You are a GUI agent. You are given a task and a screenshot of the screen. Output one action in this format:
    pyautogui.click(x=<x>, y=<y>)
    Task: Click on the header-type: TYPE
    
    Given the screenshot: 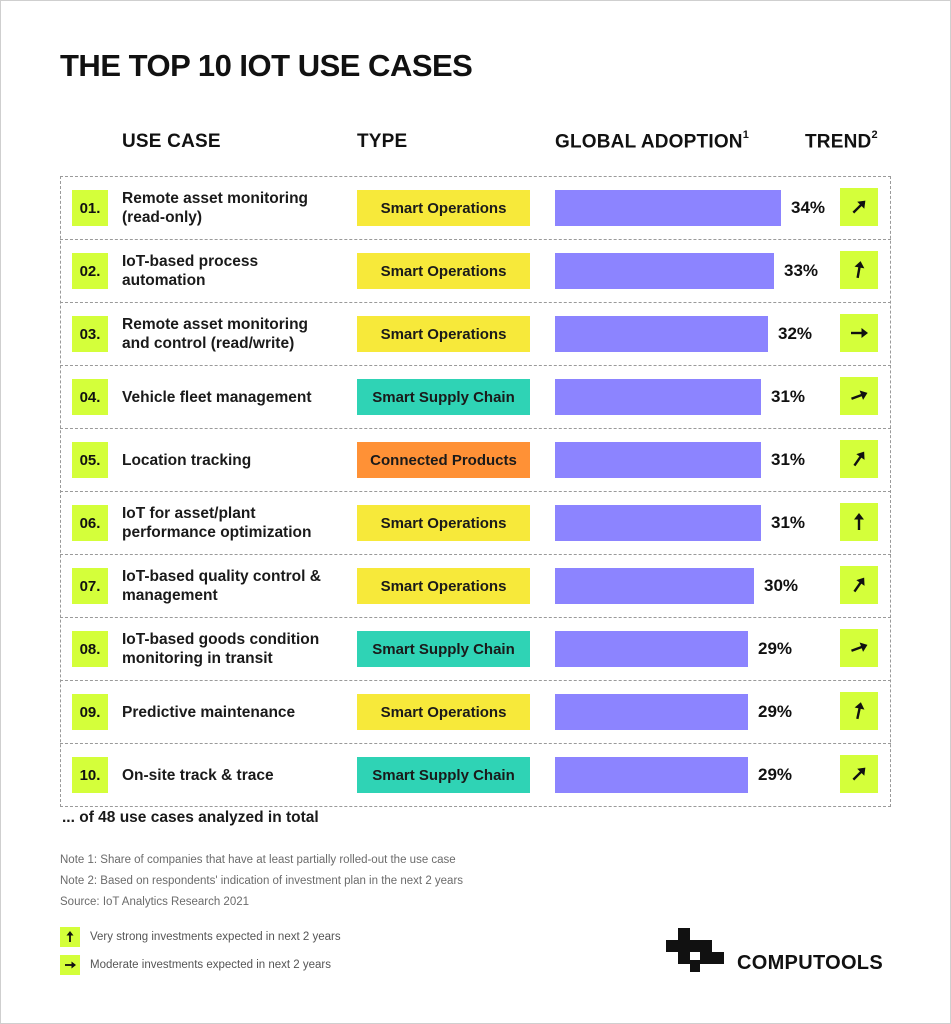 What is the action you would take?
    pyautogui.click(x=382, y=141)
    